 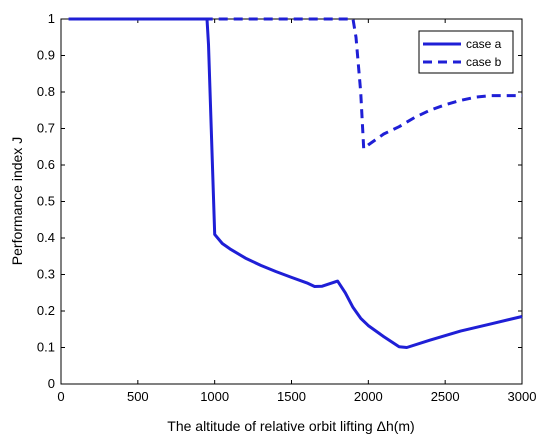 I want to click on y-tick-label: 0.9, so click(x=46, y=55).